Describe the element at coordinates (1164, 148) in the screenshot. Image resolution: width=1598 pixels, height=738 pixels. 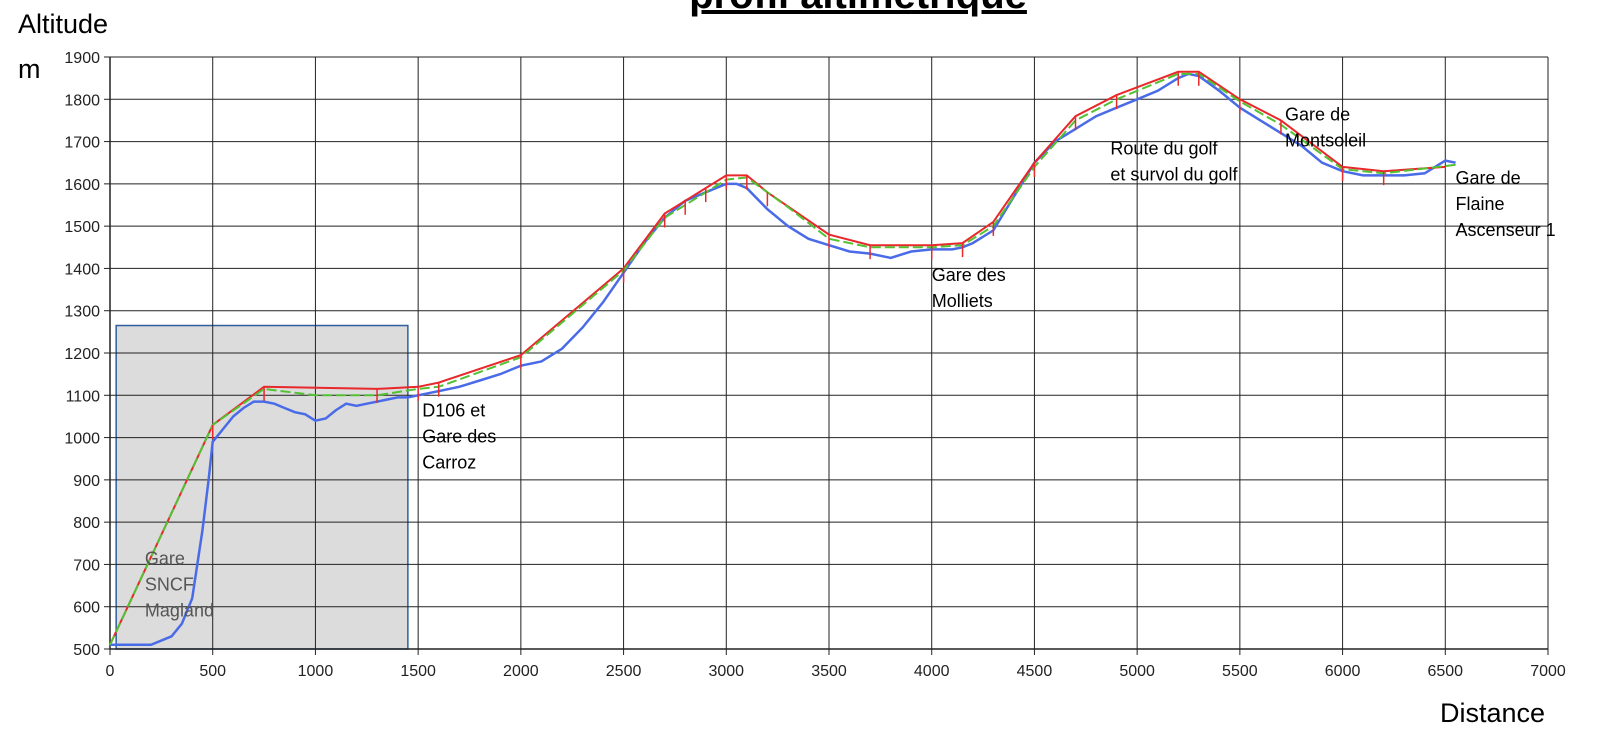
I see `annotation-line: Route du golf` at that location.